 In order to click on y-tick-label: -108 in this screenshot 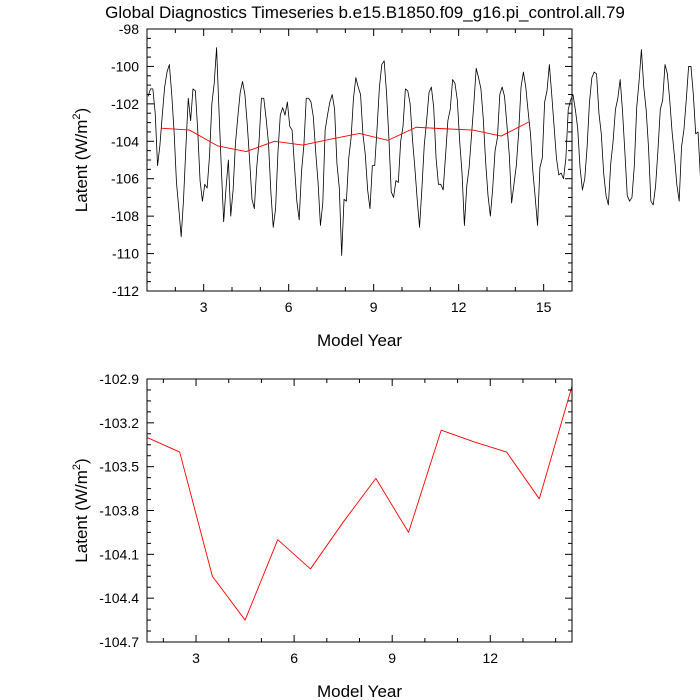, I will do `click(125, 216)`.